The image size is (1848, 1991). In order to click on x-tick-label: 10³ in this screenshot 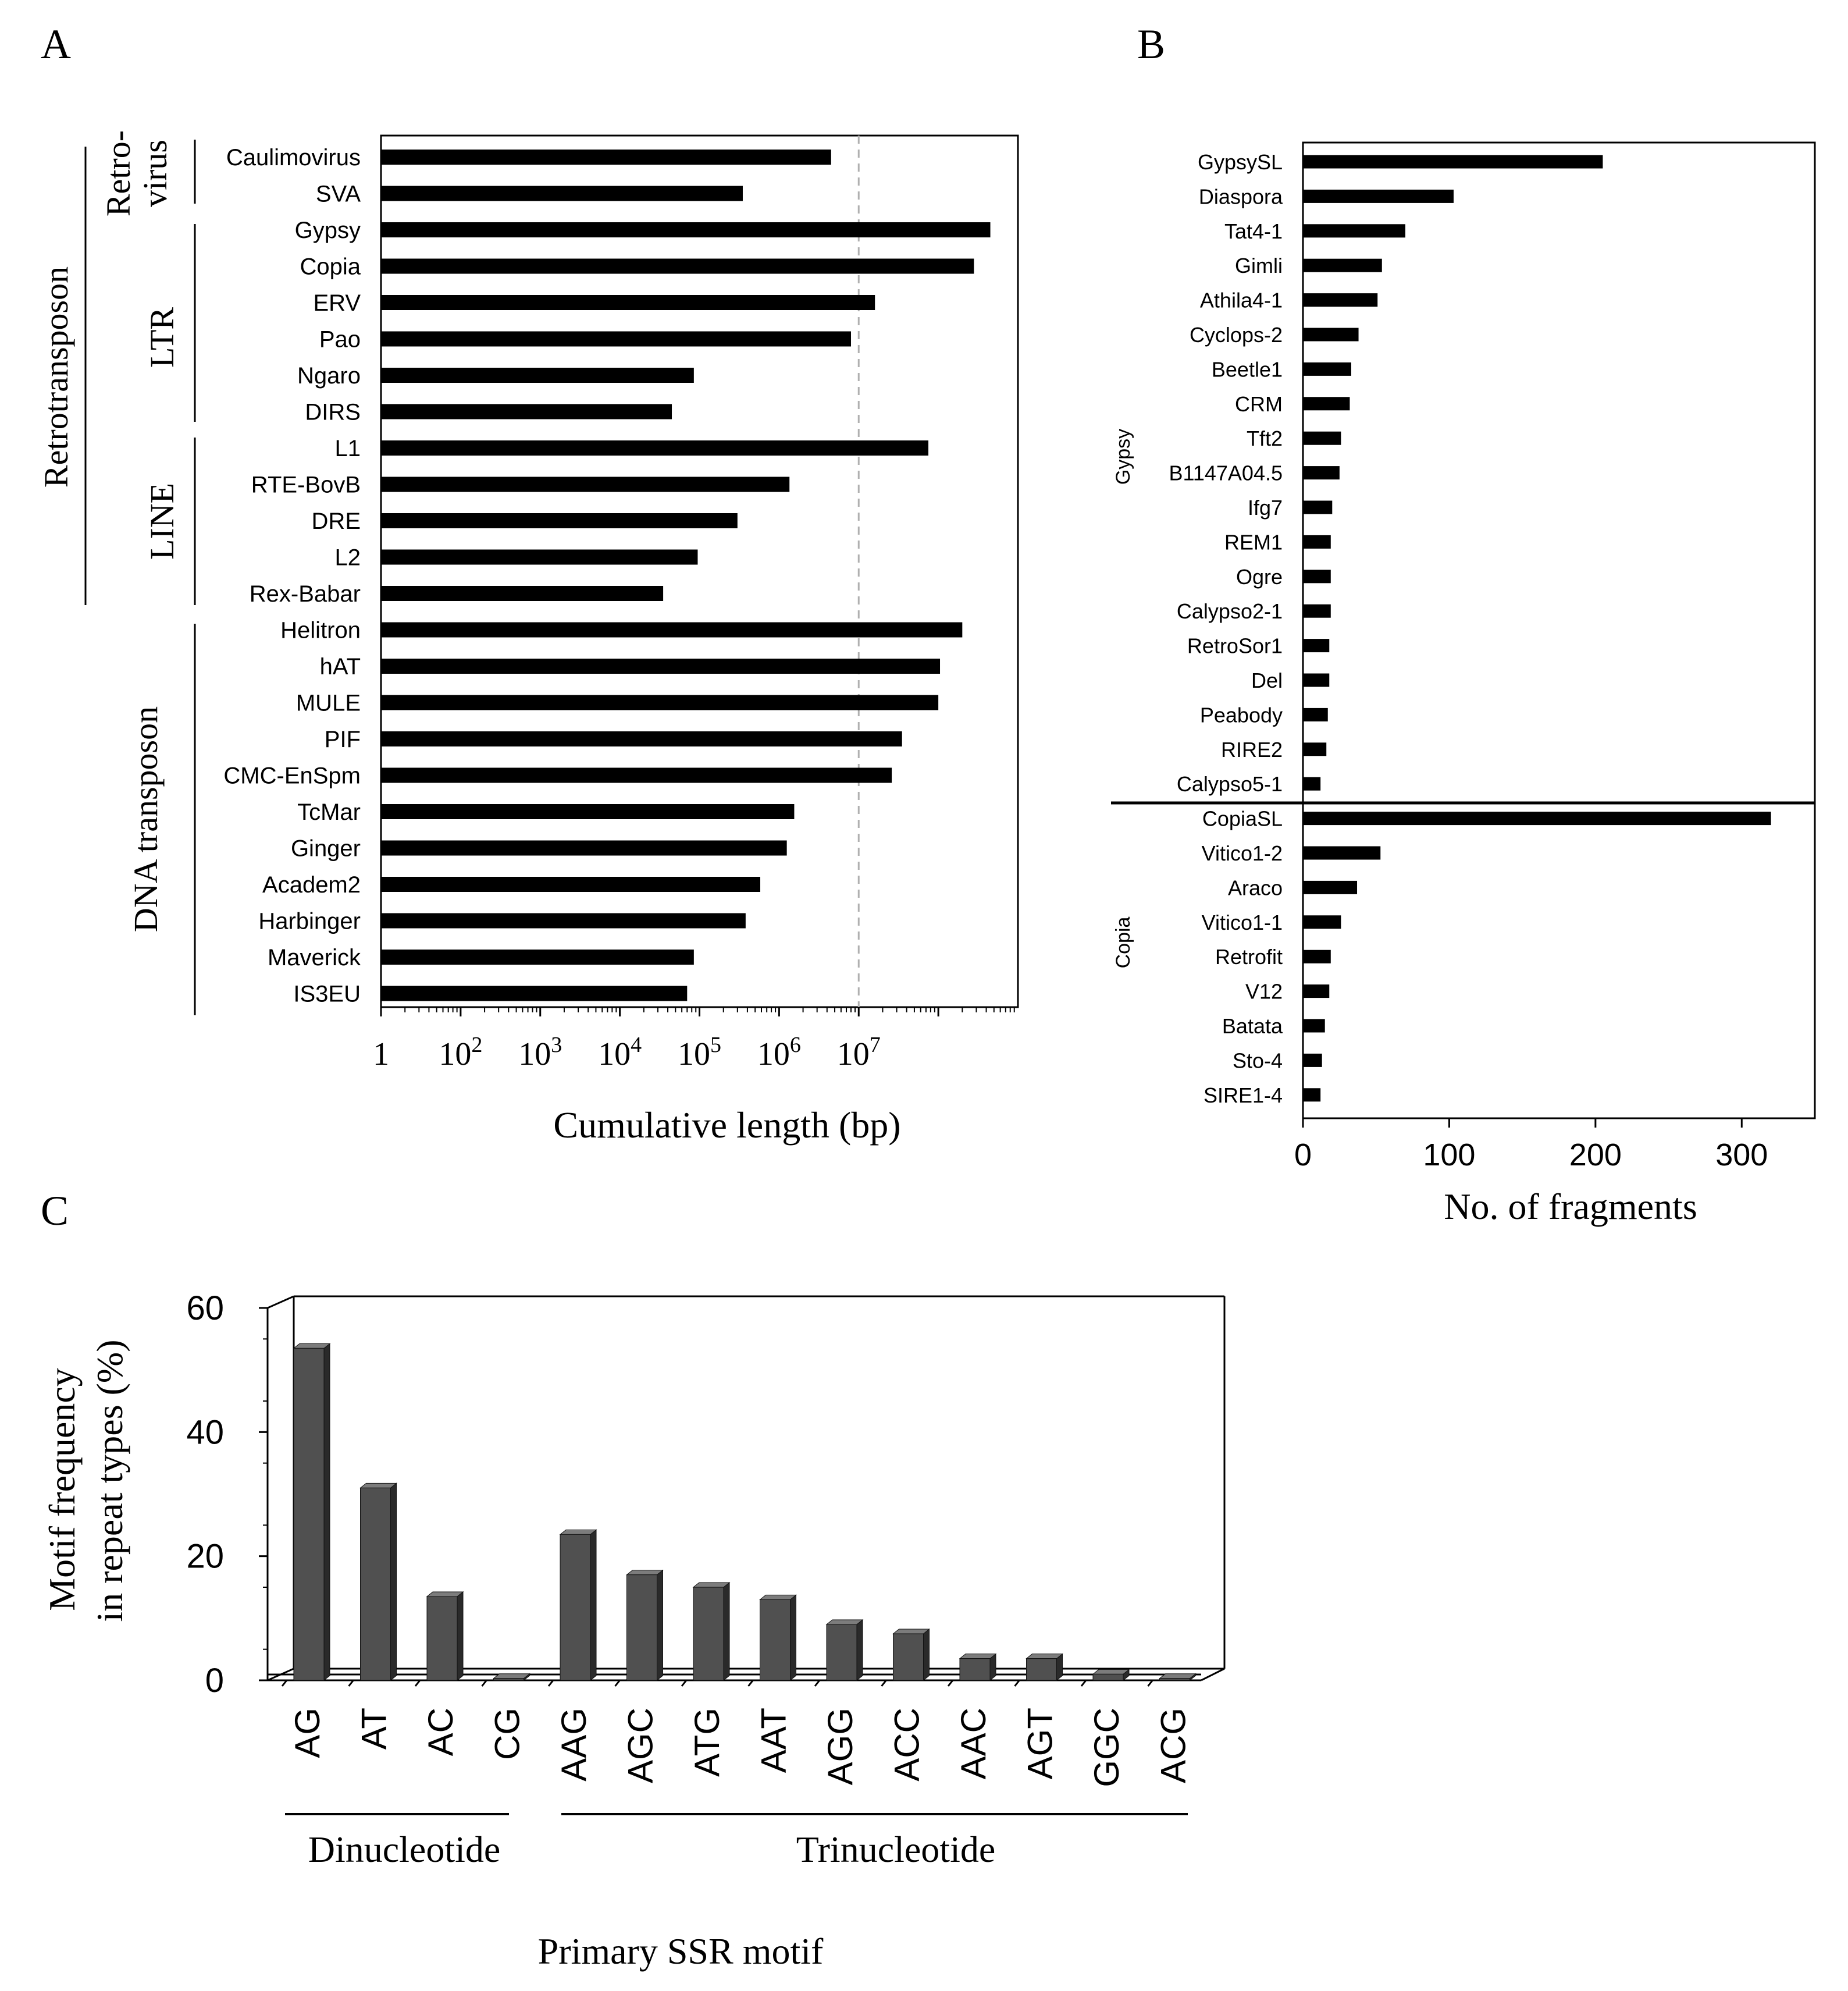, I will do `click(540, 1052)`.